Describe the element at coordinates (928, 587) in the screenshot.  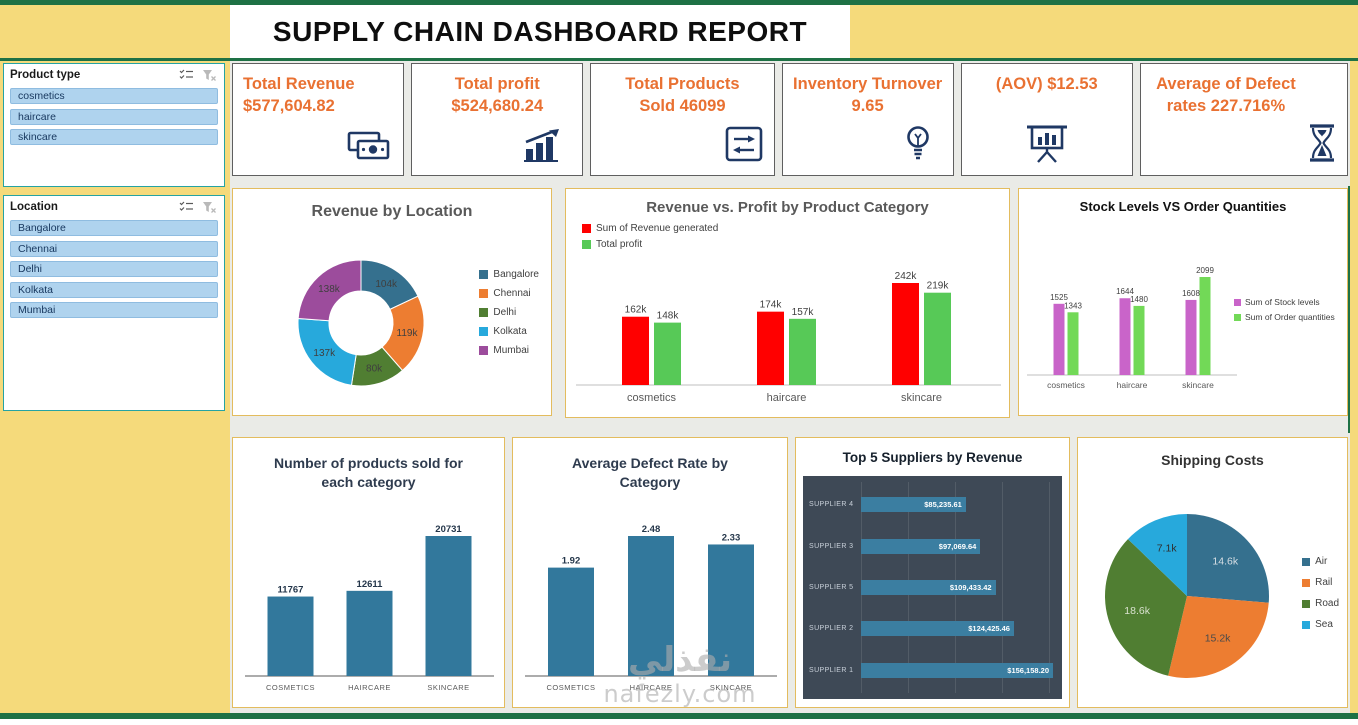
I see `bar: $109,433.42` at that location.